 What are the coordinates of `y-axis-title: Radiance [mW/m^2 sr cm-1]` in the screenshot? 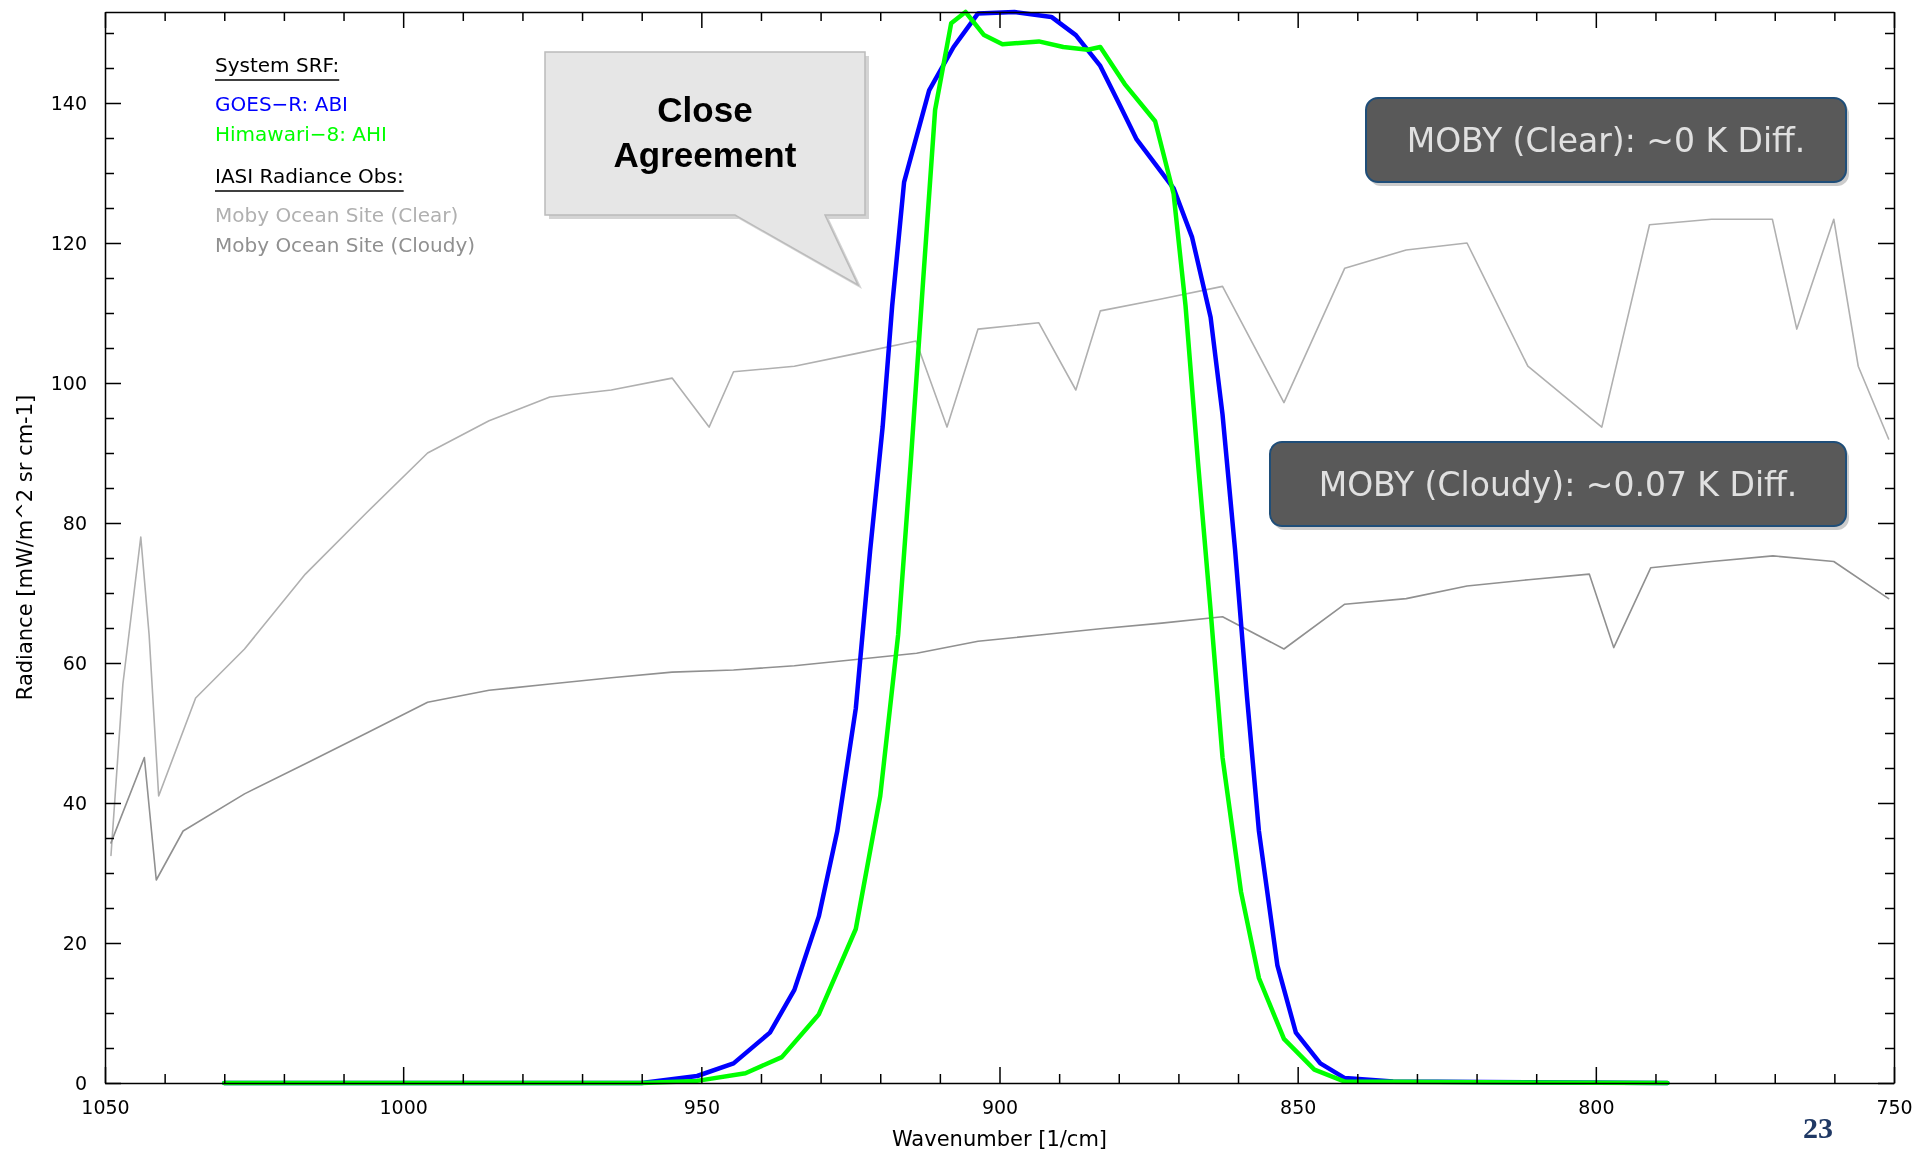 It's located at (25, 547).